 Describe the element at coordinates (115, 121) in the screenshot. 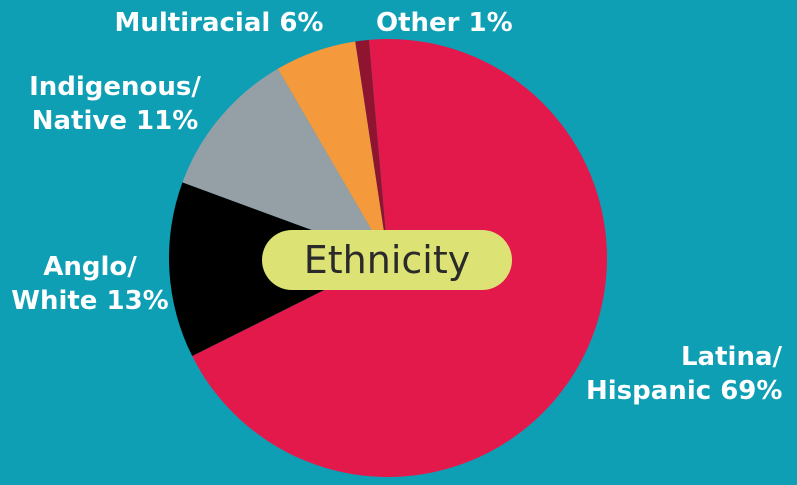

I see `label-indigenous-line2: Native 11%` at that location.